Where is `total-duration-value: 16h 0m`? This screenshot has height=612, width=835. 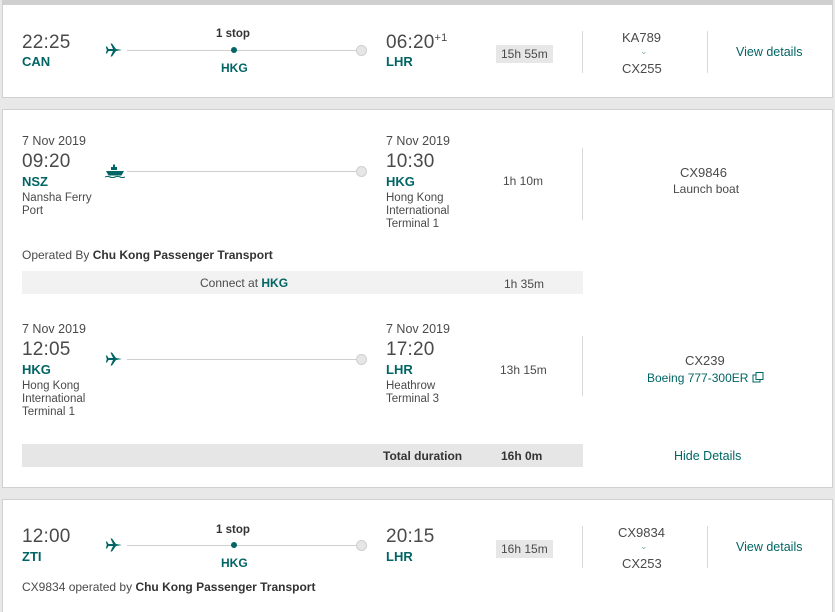
total-duration-value: 16h 0m is located at coordinates (522, 456).